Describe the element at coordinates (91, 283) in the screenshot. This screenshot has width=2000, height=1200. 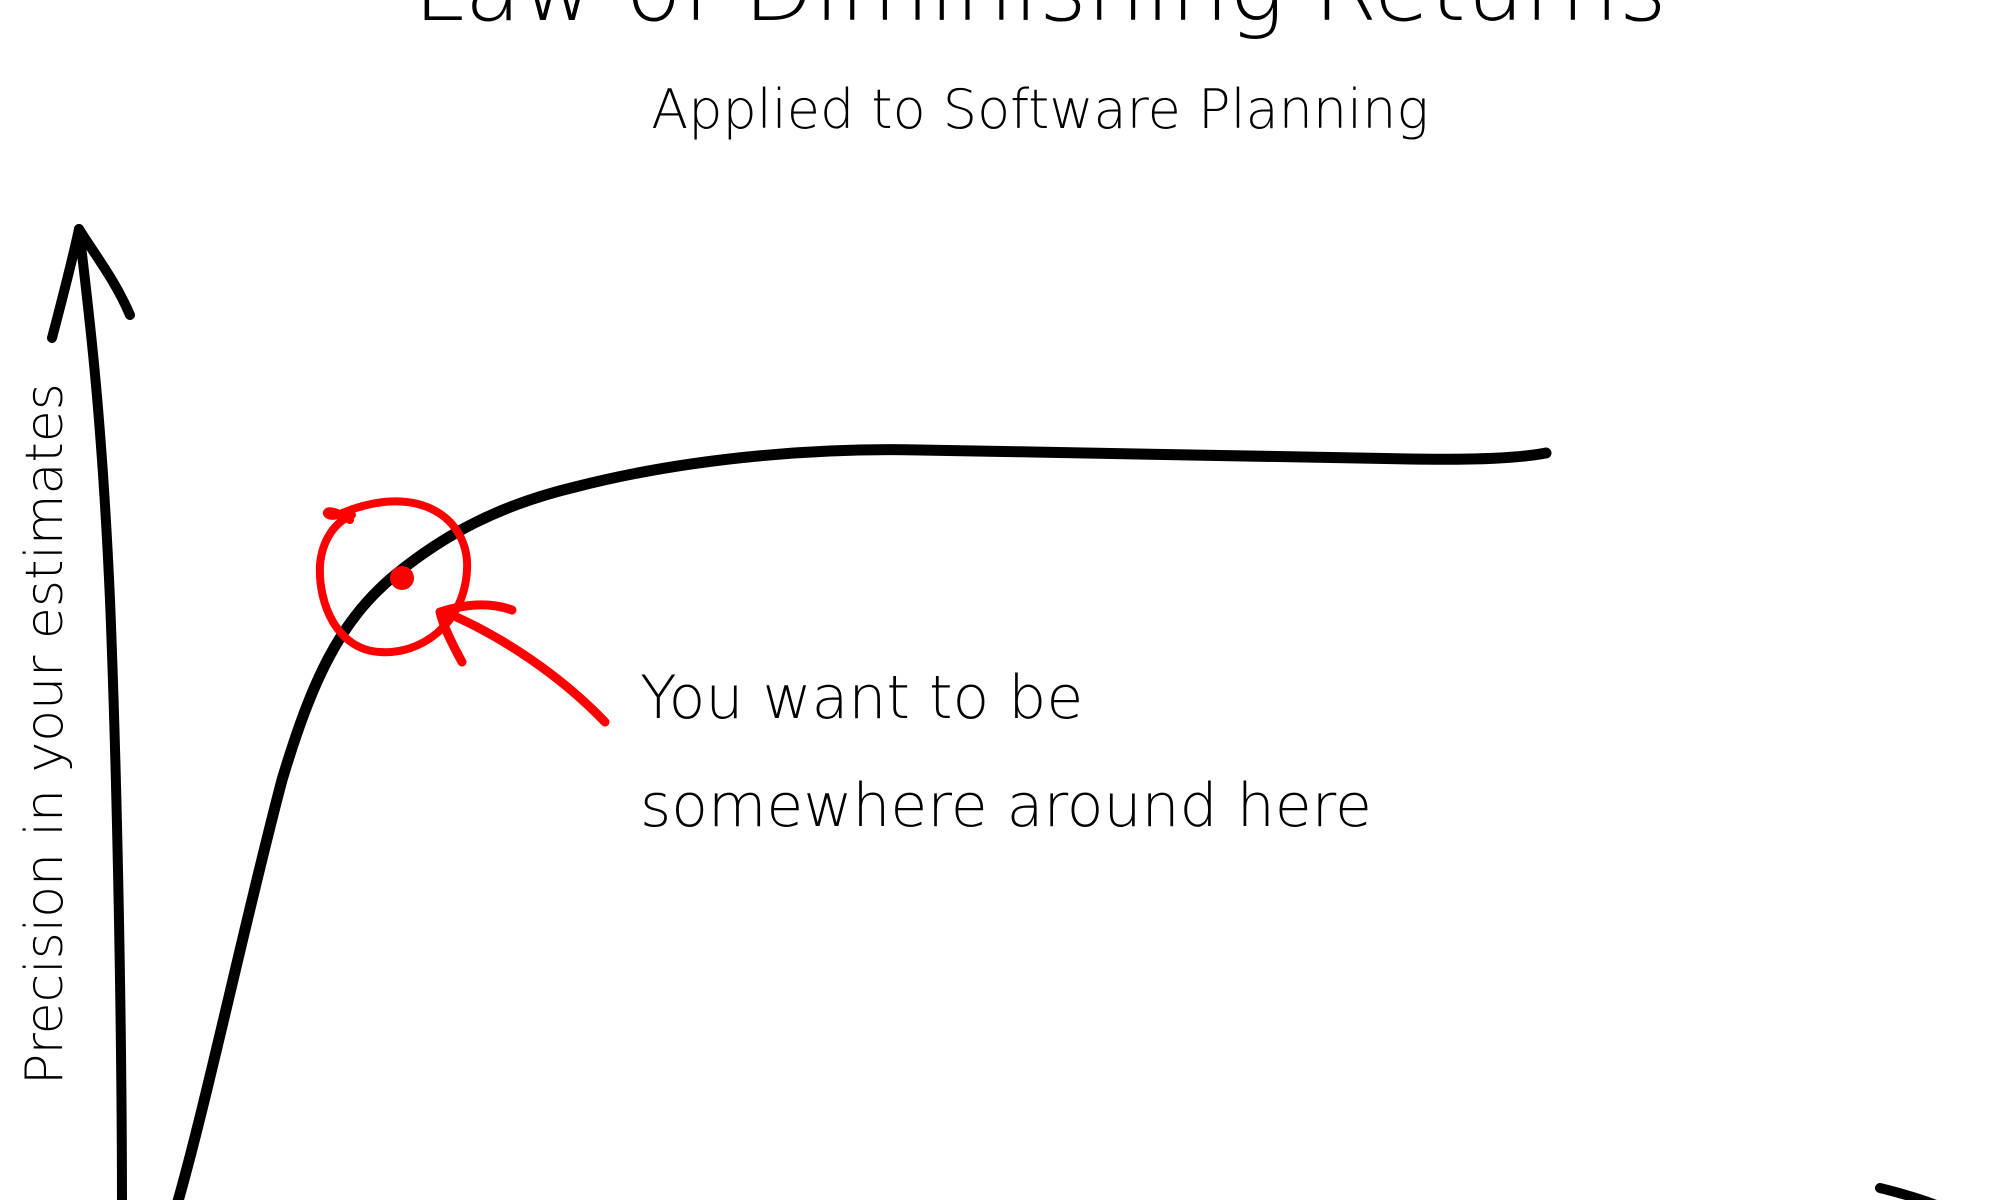
I see `y-axis-arrowhead` at that location.